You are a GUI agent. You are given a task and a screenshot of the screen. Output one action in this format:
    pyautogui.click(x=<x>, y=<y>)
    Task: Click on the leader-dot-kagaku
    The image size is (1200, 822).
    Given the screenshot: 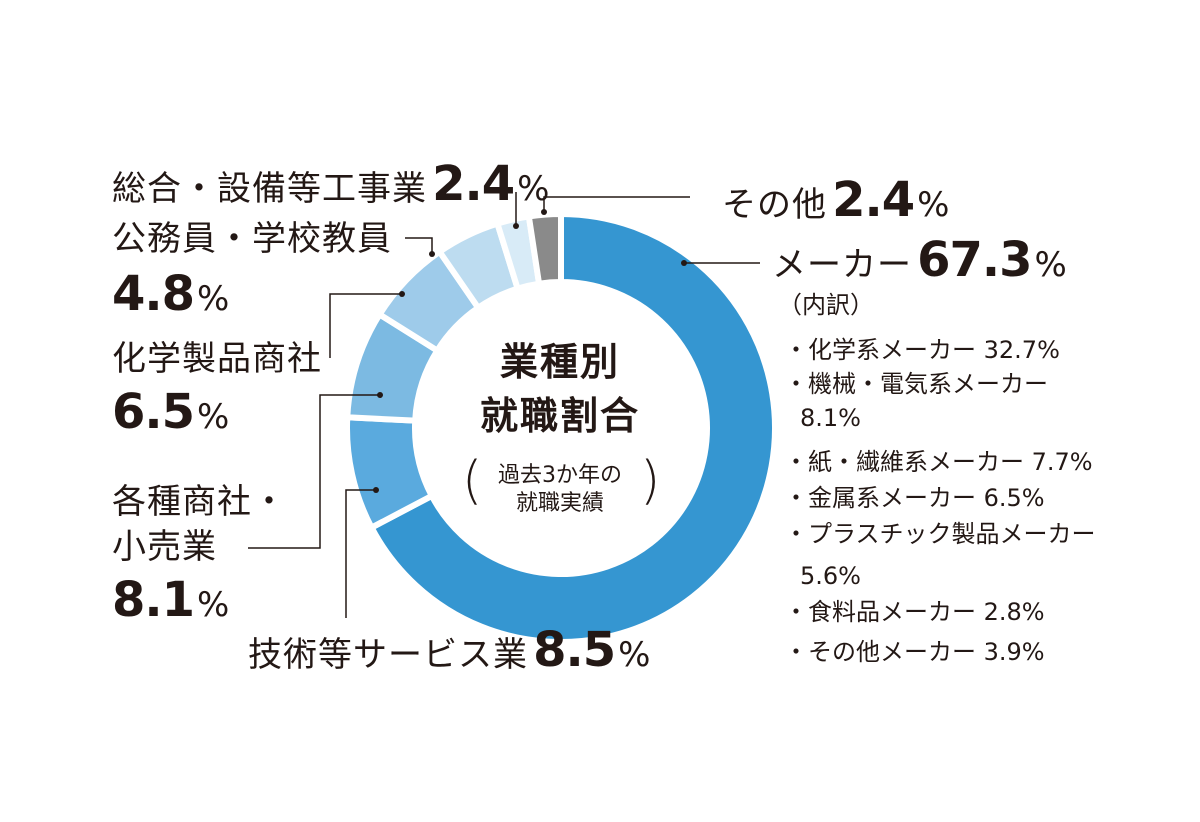 What is the action you would take?
    pyautogui.click(x=402, y=294)
    